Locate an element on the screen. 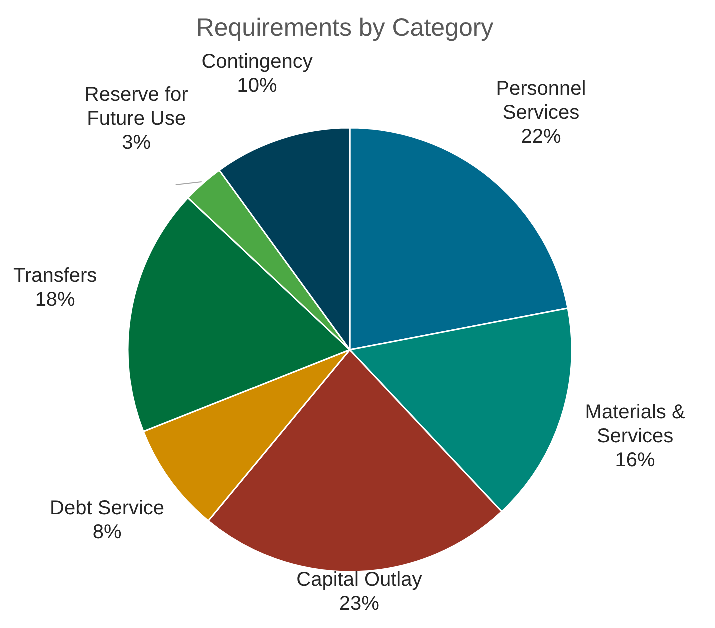 This screenshot has width=715, height=628. slice-label: Transfers is located at coordinates (55, 275).